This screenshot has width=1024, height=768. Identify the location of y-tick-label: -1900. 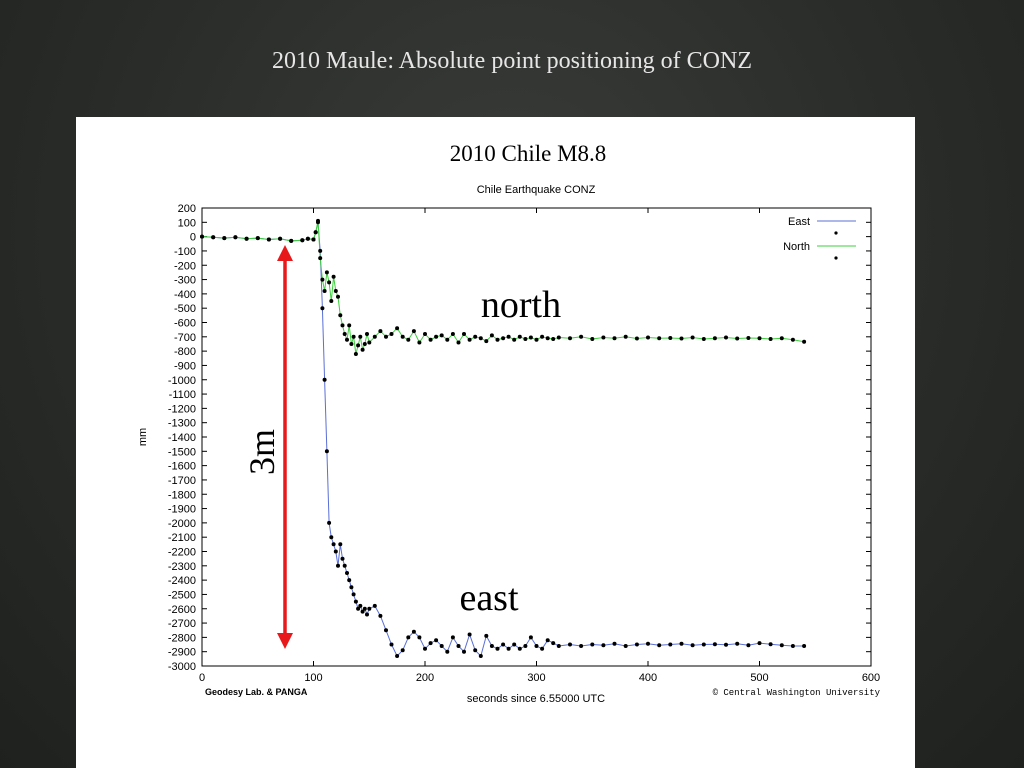
(182, 510).